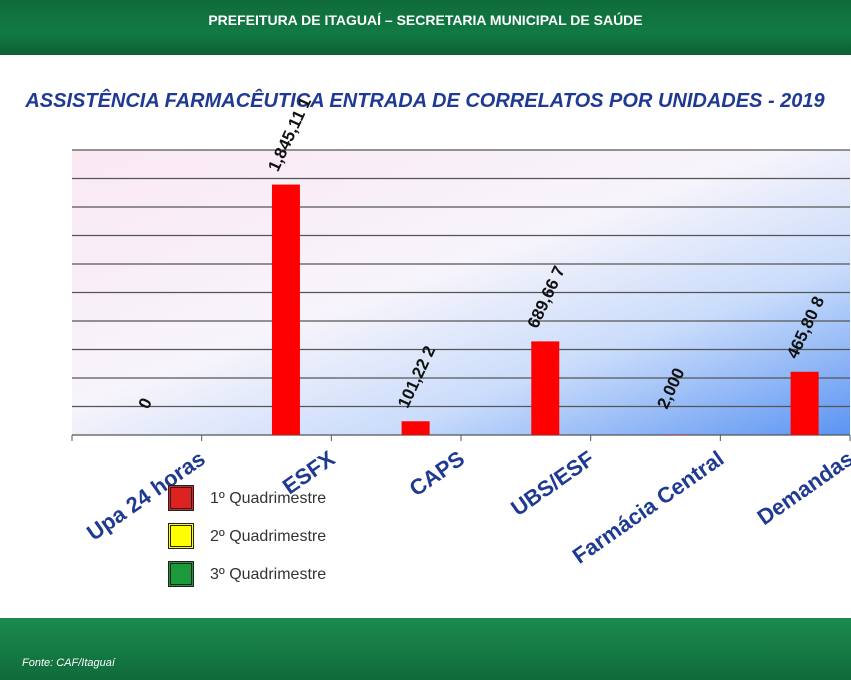  What do you see at coordinates (268, 498) in the screenshot?
I see `legend-label-q1: 1º Quadrimestre` at bounding box center [268, 498].